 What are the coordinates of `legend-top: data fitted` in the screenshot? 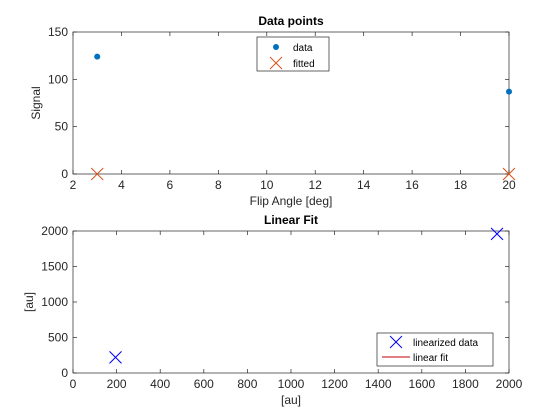 It's located at (293, 54).